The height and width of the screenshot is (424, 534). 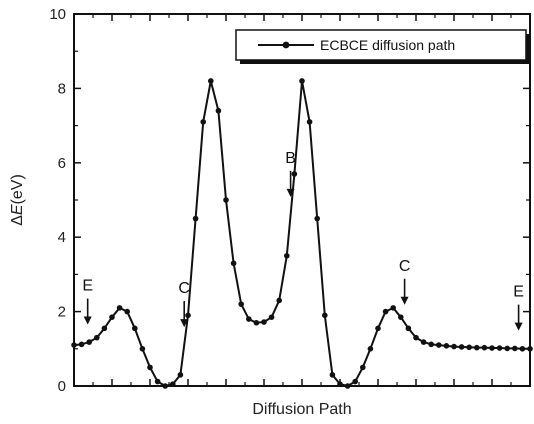 I want to click on y-axis-label-delta: Δ, so click(x=17, y=220).